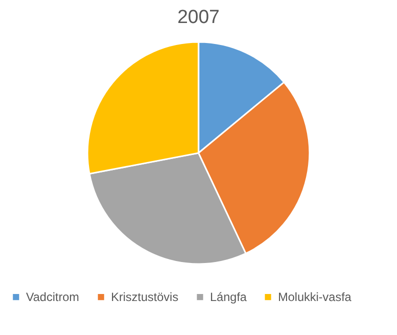 This screenshot has height=335, width=397. Describe the element at coordinates (229, 297) in the screenshot. I see `legend-label: Lángfa` at that location.